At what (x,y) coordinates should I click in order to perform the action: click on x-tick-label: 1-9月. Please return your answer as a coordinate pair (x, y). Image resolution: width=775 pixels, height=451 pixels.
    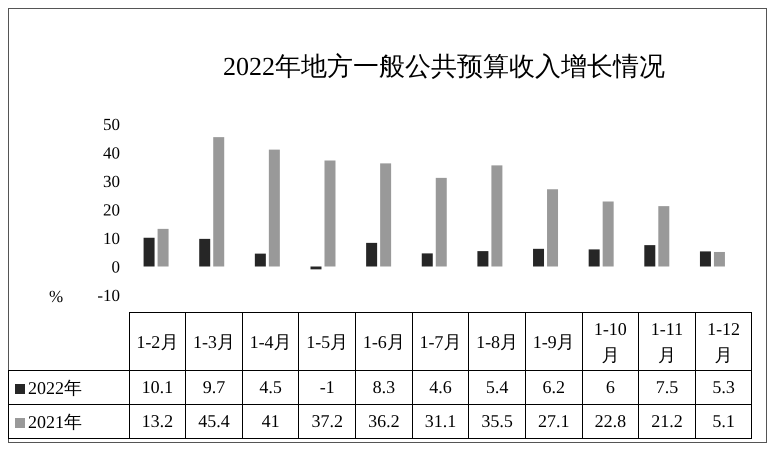
    Looking at the image, I should click on (553, 342).